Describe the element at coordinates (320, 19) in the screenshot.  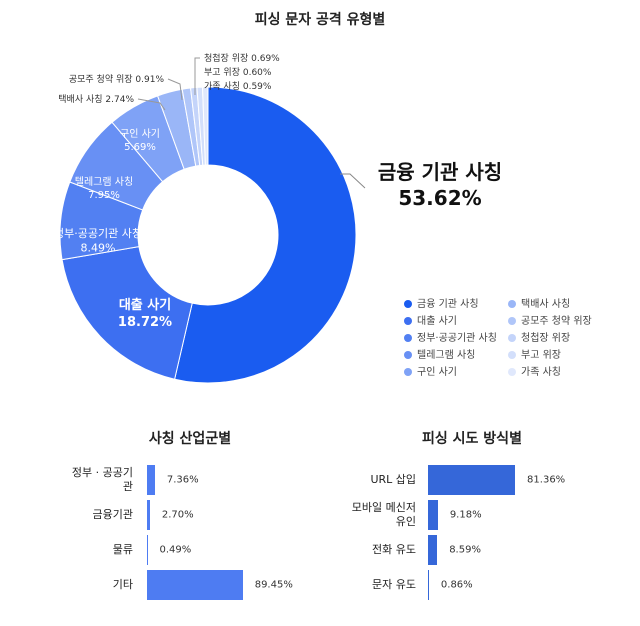
I see `chart-title: 피싱 문자 공격 유형별` at that location.